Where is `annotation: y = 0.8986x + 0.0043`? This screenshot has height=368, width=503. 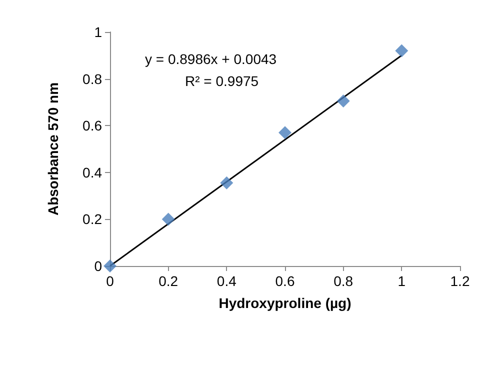
annotation: y = 0.8986x + 0.0043 is located at coordinates (211, 59).